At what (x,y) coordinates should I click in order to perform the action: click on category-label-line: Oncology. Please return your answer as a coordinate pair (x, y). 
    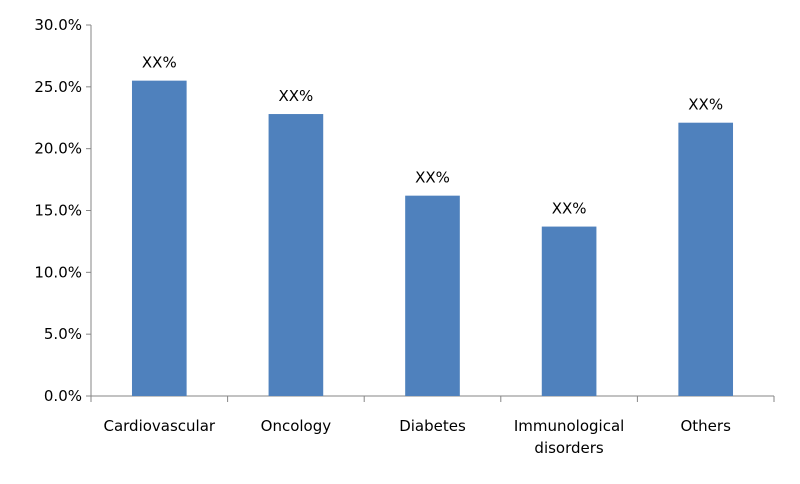
    Looking at the image, I should click on (296, 426).